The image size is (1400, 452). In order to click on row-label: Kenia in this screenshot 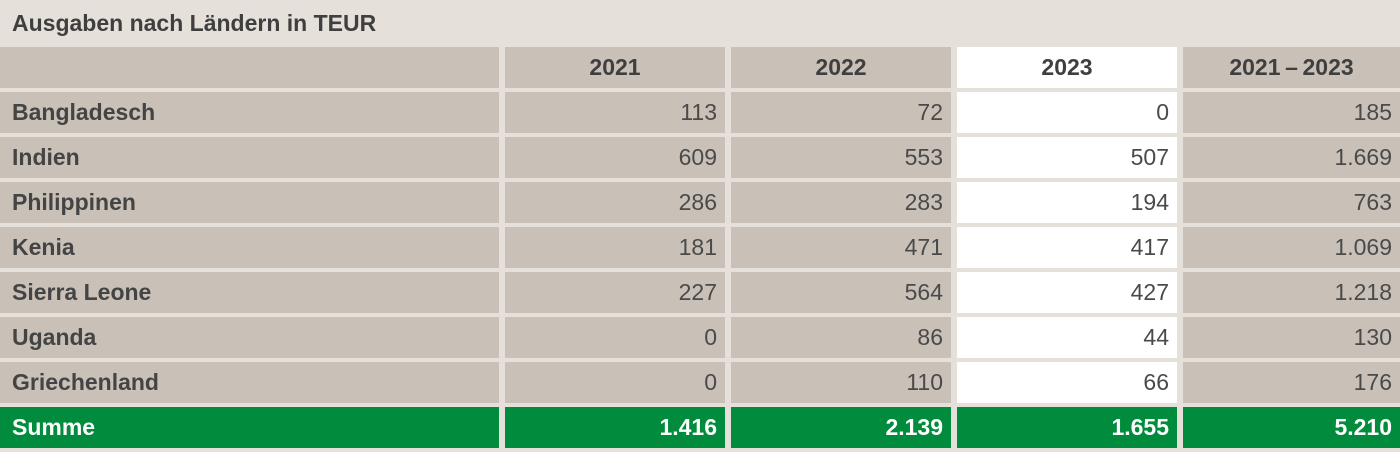, I will do `click(249, 247)`.